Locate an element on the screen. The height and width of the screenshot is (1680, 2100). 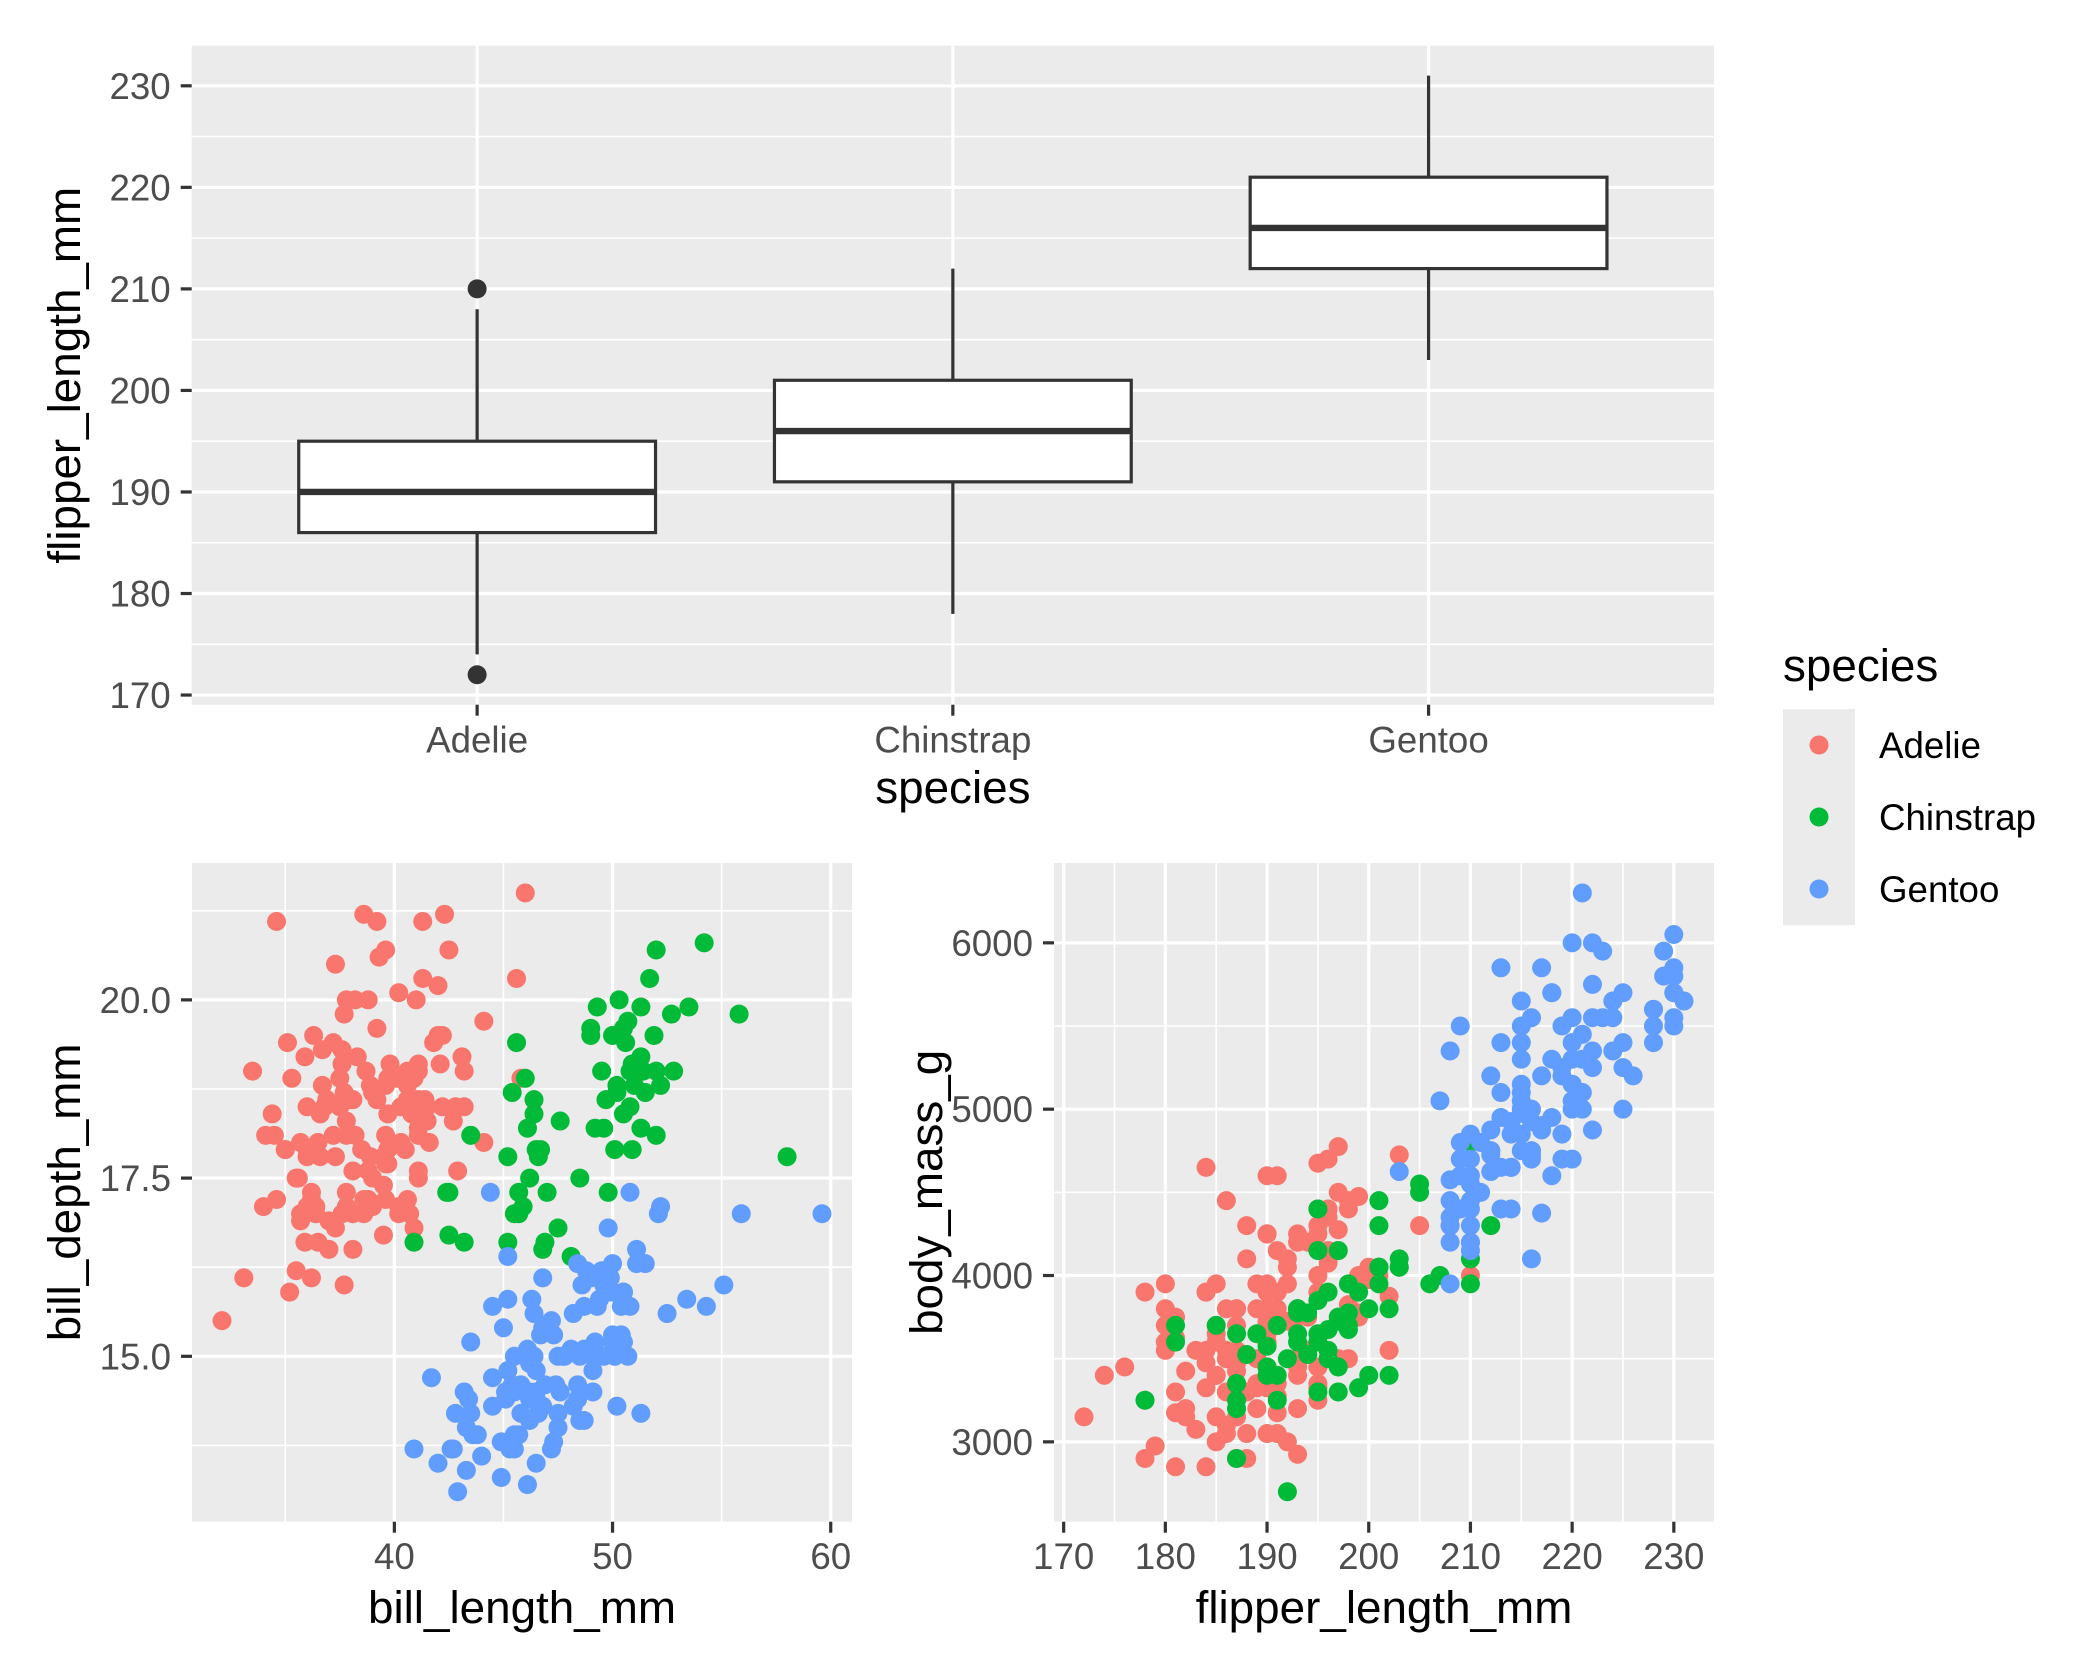
series-chinstrap is located at coordinates (1318, 1317).